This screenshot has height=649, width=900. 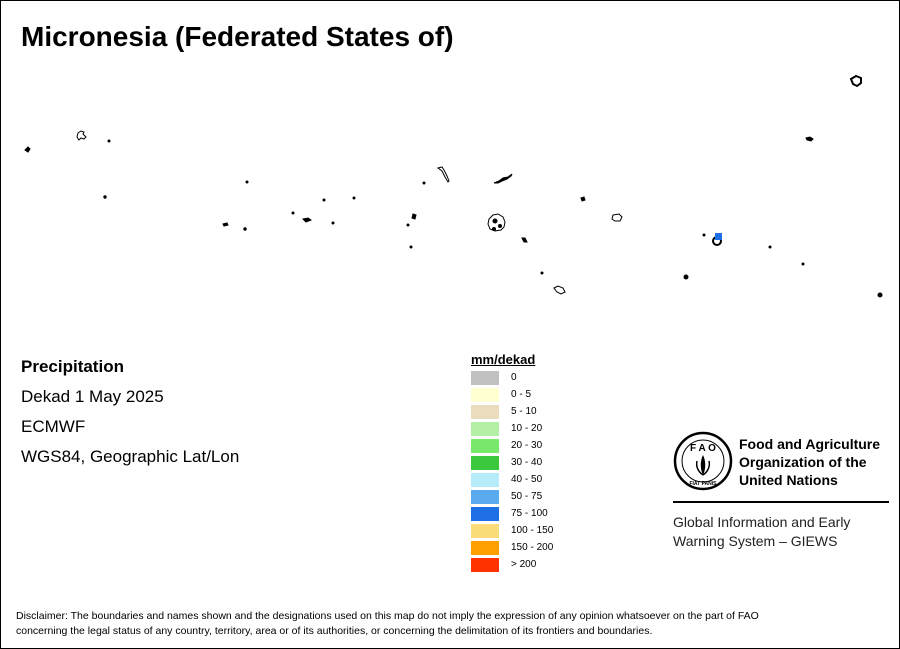 What do you see at coordinates (506, 463) in the screenshot?
I see `legend-item: 30 - 40` at bounding box center [506, 463].